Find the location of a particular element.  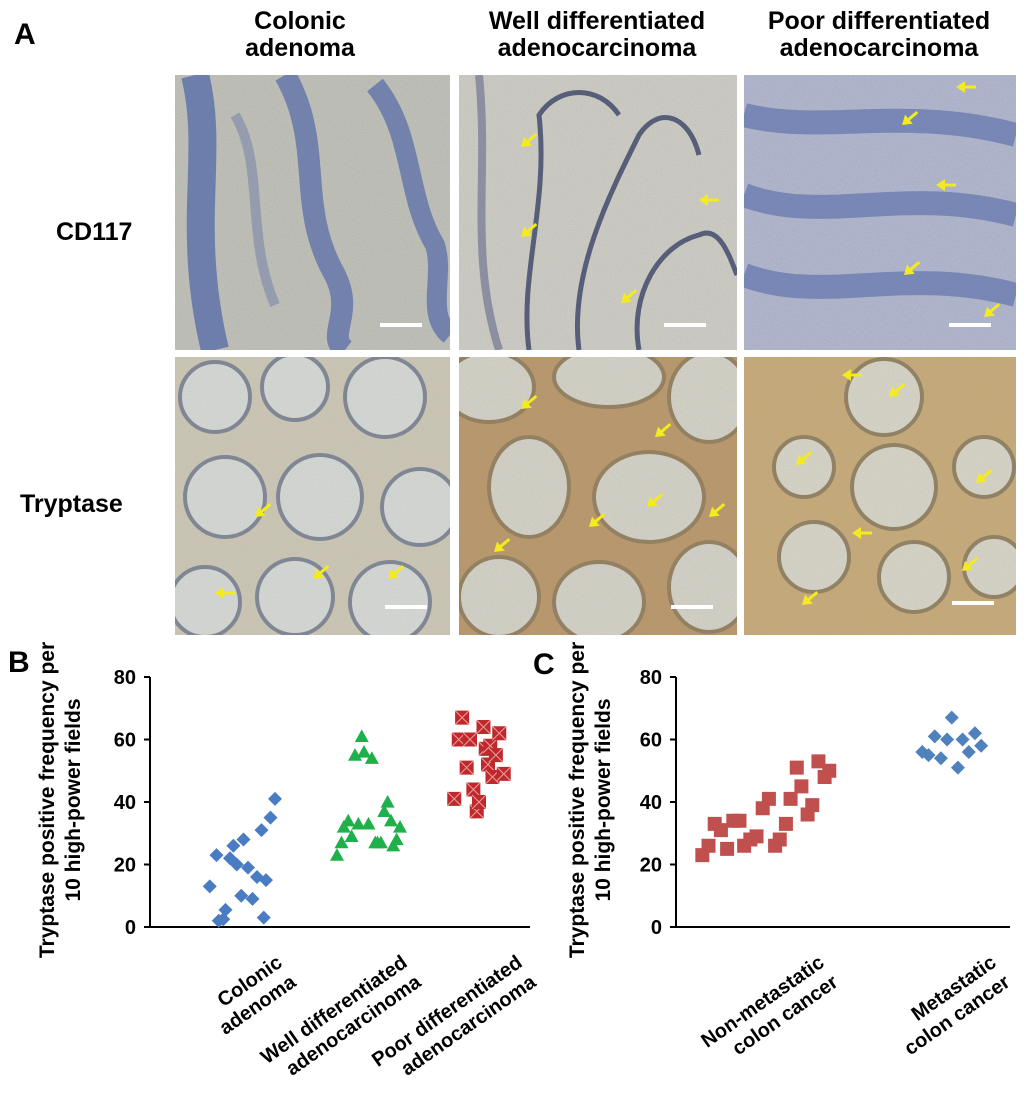

panel-a-letter: A is located at coordinates (25, 34).